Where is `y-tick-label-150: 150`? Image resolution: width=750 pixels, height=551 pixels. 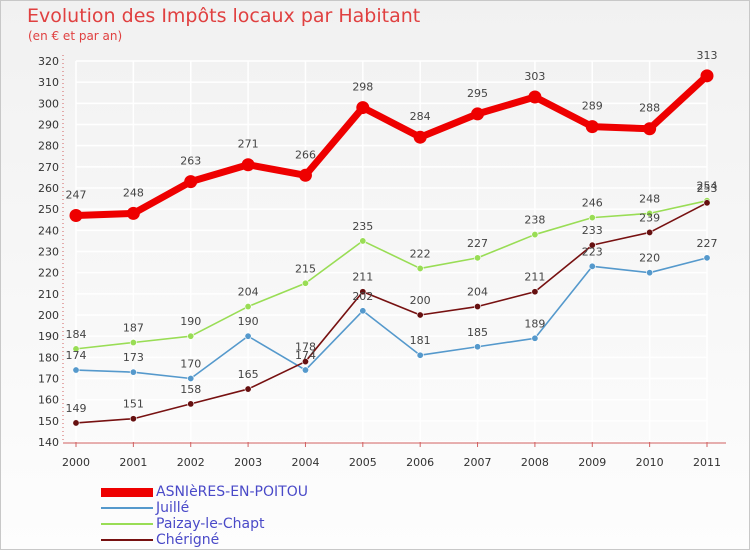 y-tick-label-150: 150 is located at coordinates (48, 421).